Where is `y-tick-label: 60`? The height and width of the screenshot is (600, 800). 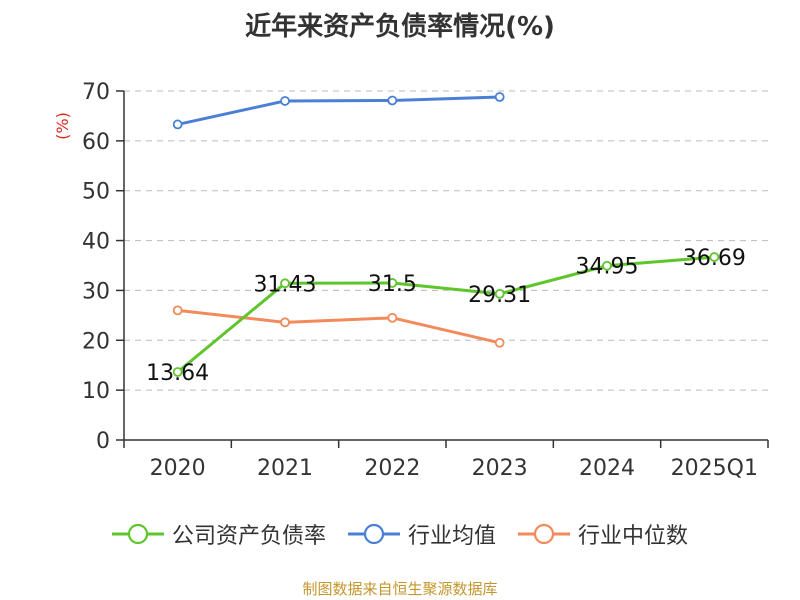 y-tick-label: 60 is located at coordinates (96, 142).